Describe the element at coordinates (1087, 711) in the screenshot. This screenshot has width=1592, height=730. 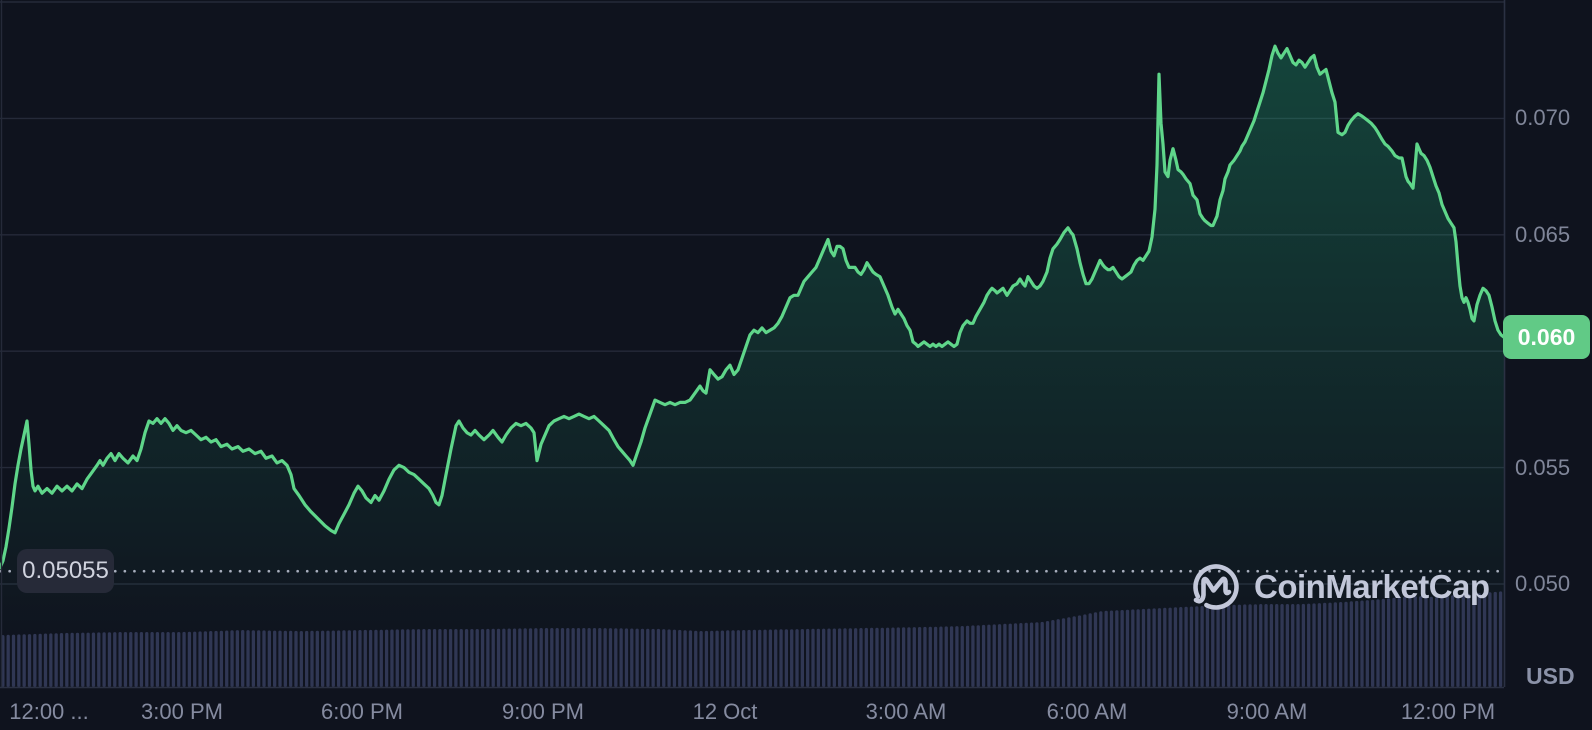
I see `x-tick-label: 6:00 AM` at that location.